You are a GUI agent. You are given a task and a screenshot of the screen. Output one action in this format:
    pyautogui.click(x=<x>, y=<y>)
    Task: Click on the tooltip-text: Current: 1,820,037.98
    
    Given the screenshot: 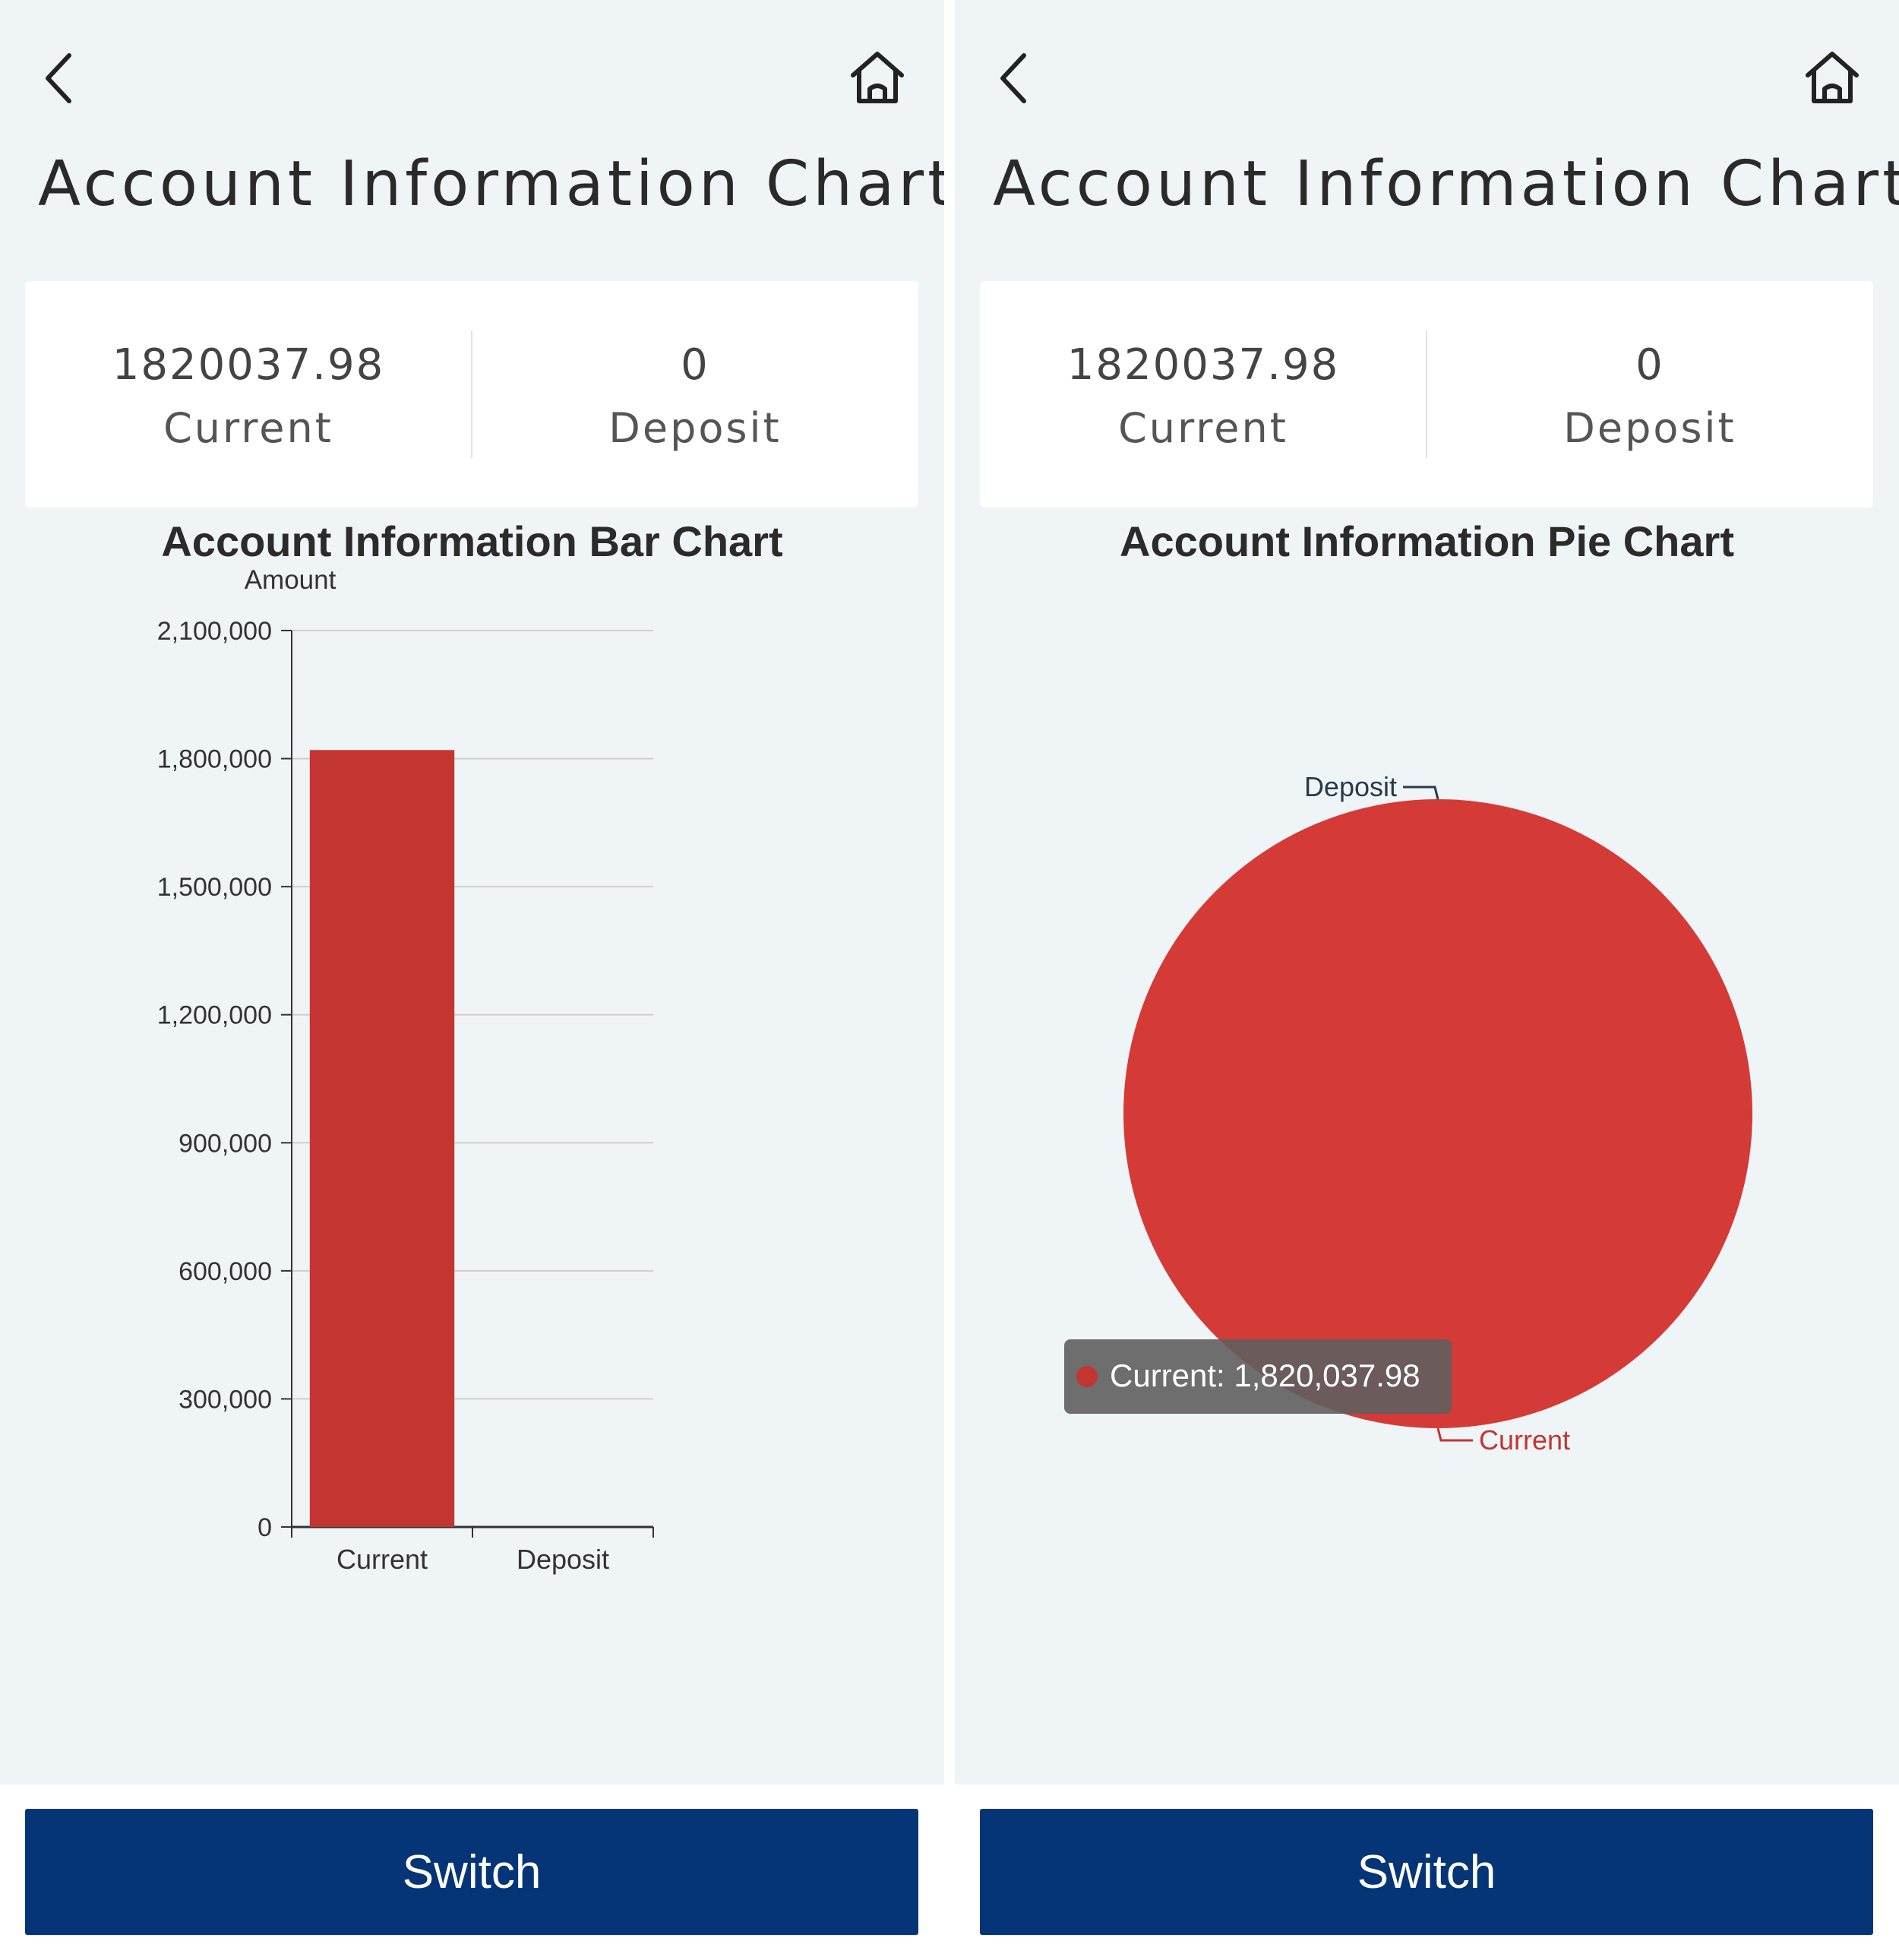 What is the action you would take?
    pyautogui.click(x=1265, y=1375)
    